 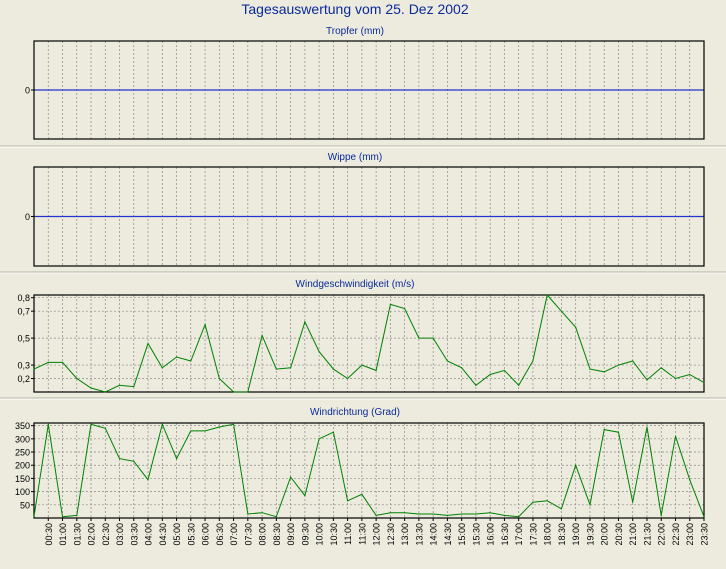 I want to click on x-tick-label: 18:00, so click(x=548, y=534).